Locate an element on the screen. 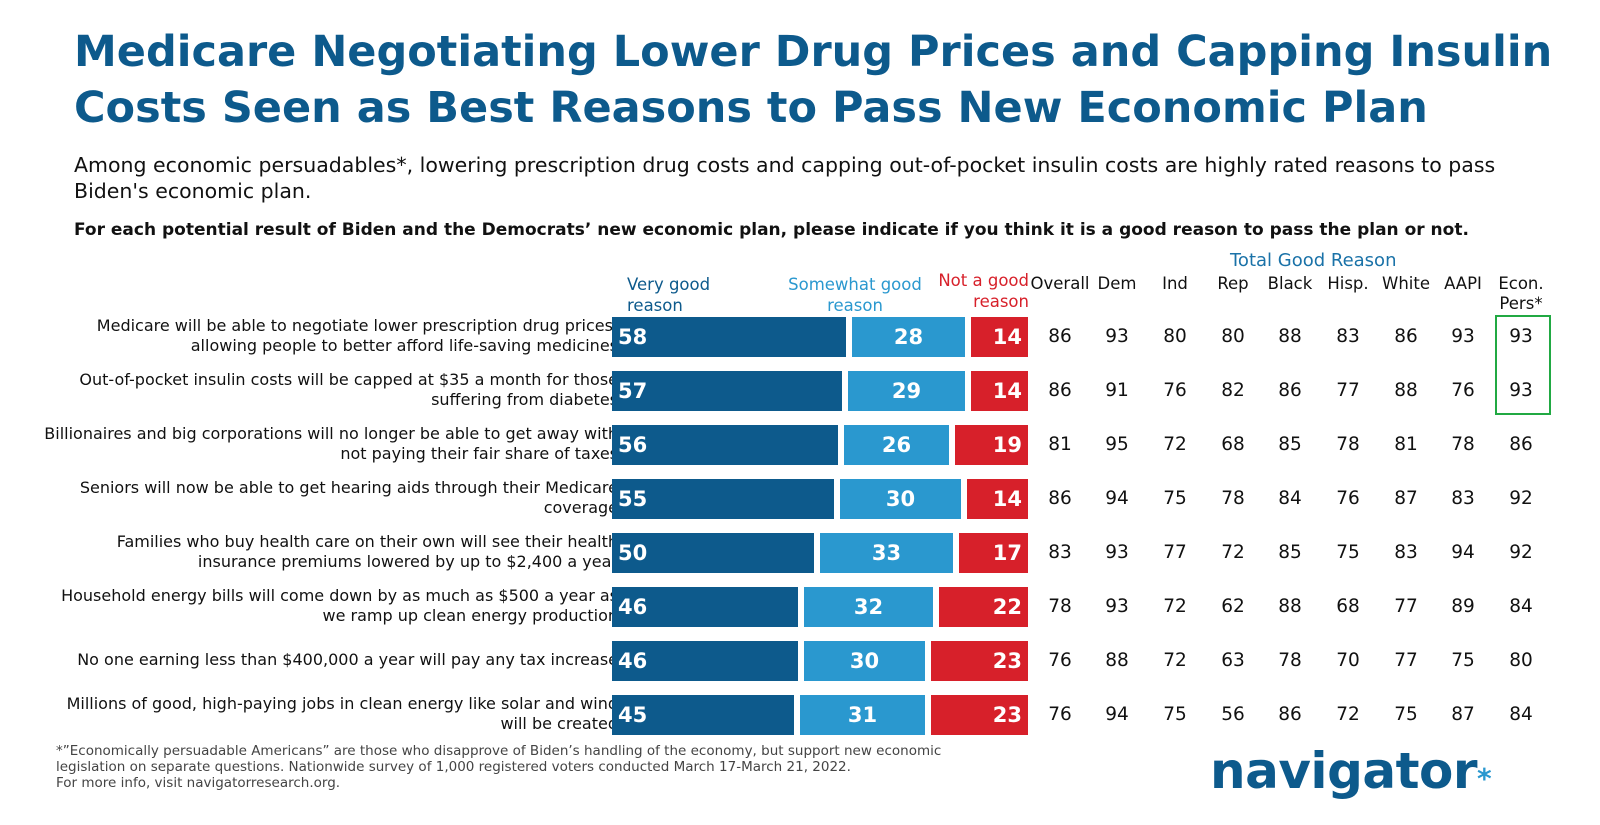  column-header-0: Overall is located at coordinates (1060, 283).